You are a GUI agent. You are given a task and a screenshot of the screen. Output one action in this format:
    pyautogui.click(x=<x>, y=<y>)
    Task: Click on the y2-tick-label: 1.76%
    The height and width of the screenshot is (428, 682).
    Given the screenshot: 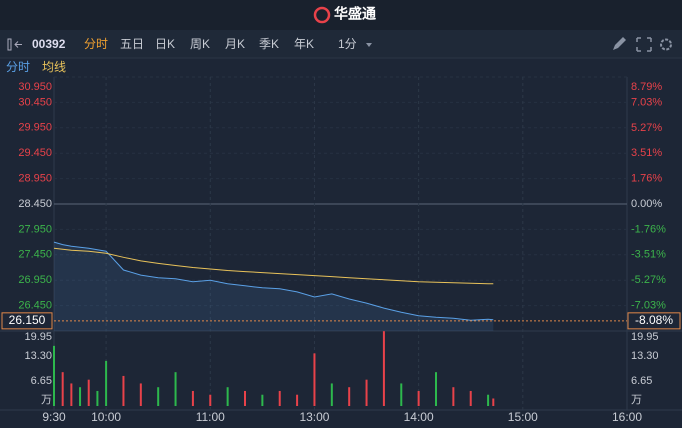 What is the action you would take?
    pyautogui.click(x=646, y=178)
    